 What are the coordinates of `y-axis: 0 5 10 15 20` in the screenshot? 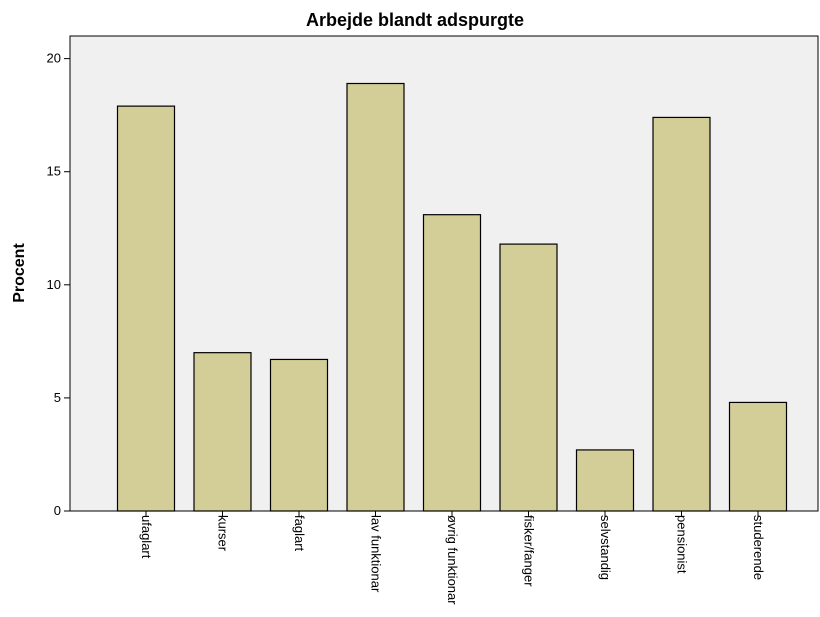 It's located at (58, 284).